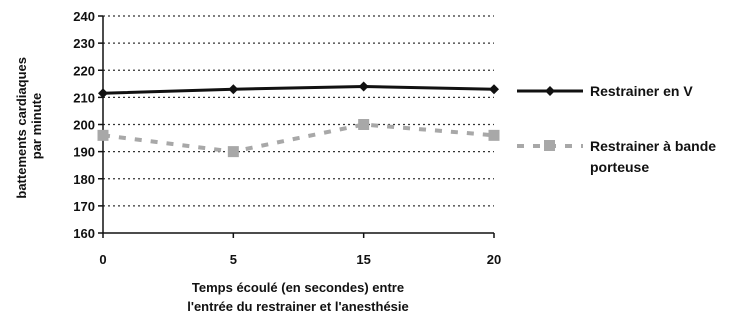  What do you see at coordinates (102, 259) in the screenshot?
I see `x-tick-label: 0` at bounding box center [102, 259].